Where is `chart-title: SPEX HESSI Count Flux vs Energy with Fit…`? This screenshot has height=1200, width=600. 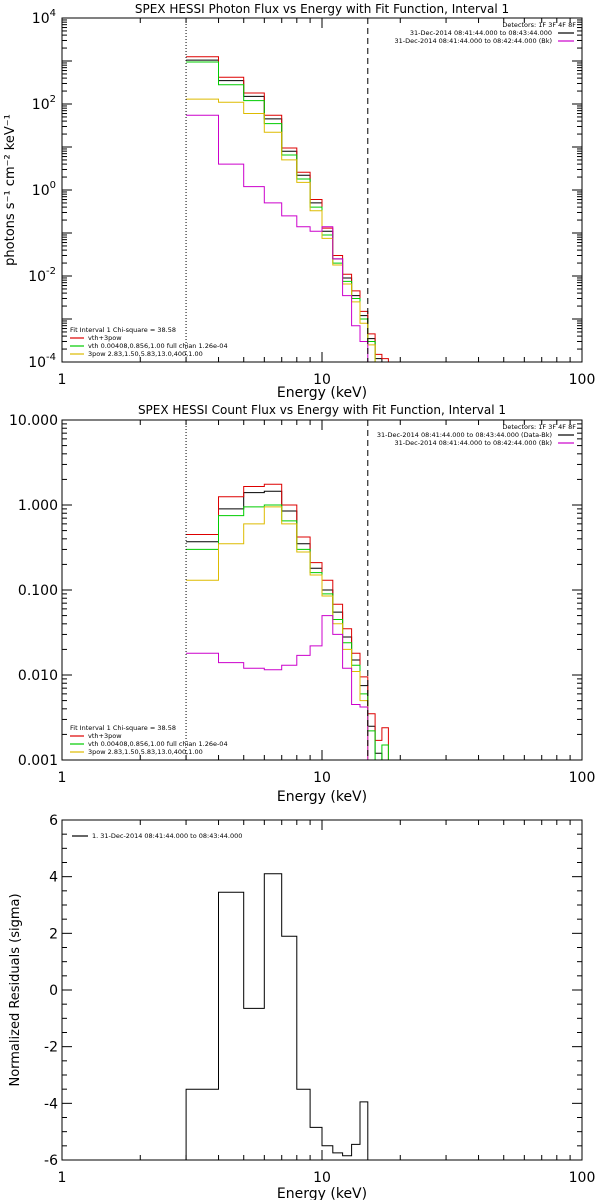 chart-title: SPEX HESSI Count Flux vs Energy with Fit… is located at coordinates (322, 410).